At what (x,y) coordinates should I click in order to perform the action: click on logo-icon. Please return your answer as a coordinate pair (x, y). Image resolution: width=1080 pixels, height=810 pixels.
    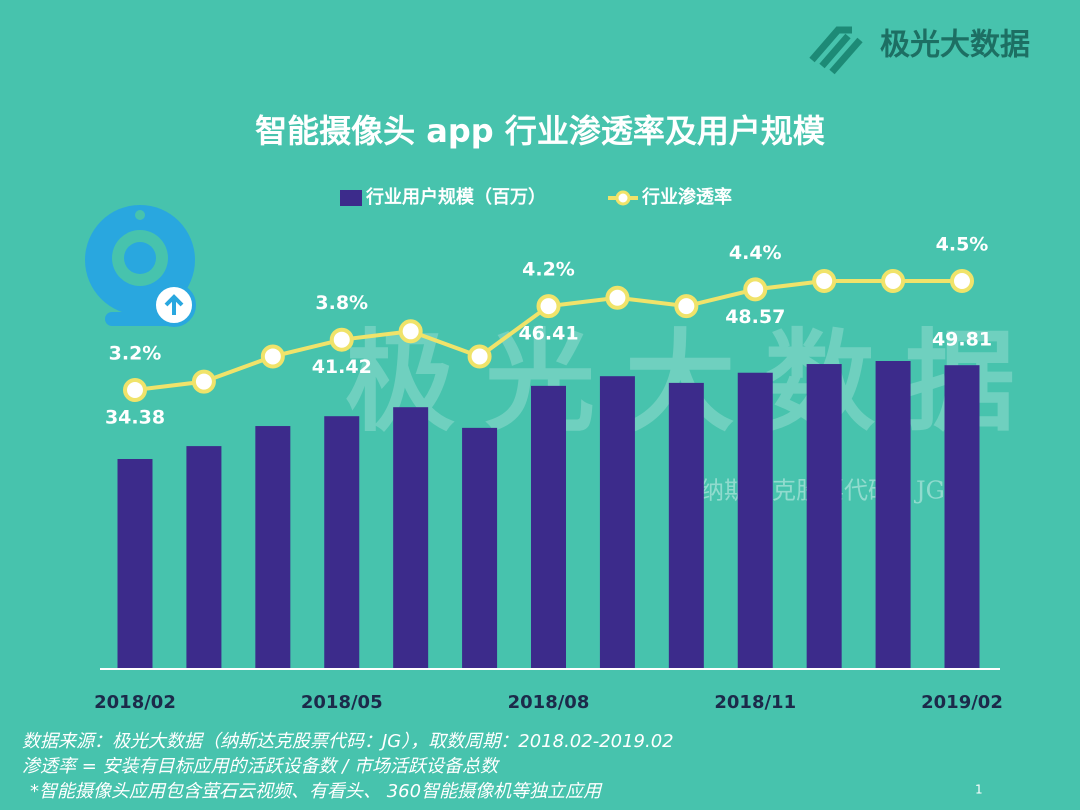
    Looking at the image, I should click on (836, 50).